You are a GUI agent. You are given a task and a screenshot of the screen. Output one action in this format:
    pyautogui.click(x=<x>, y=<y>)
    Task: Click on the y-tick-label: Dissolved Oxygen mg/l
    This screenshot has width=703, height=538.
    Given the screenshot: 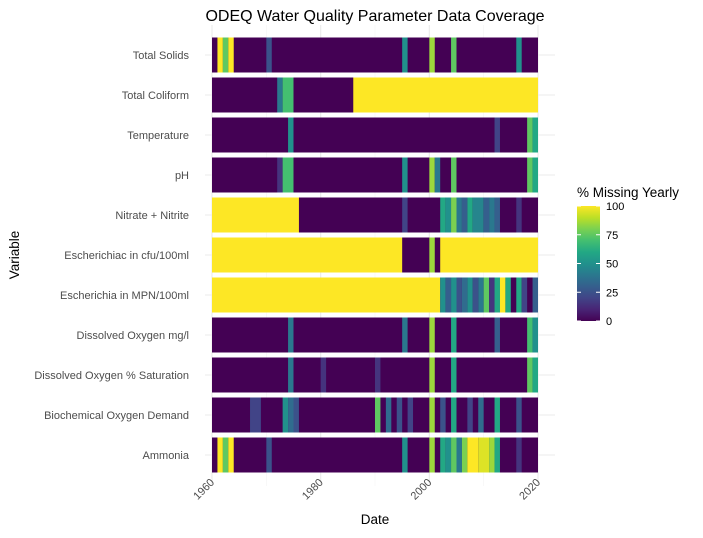 What is the action you would take?
    pyautogui.click(x=133, y=336)
    